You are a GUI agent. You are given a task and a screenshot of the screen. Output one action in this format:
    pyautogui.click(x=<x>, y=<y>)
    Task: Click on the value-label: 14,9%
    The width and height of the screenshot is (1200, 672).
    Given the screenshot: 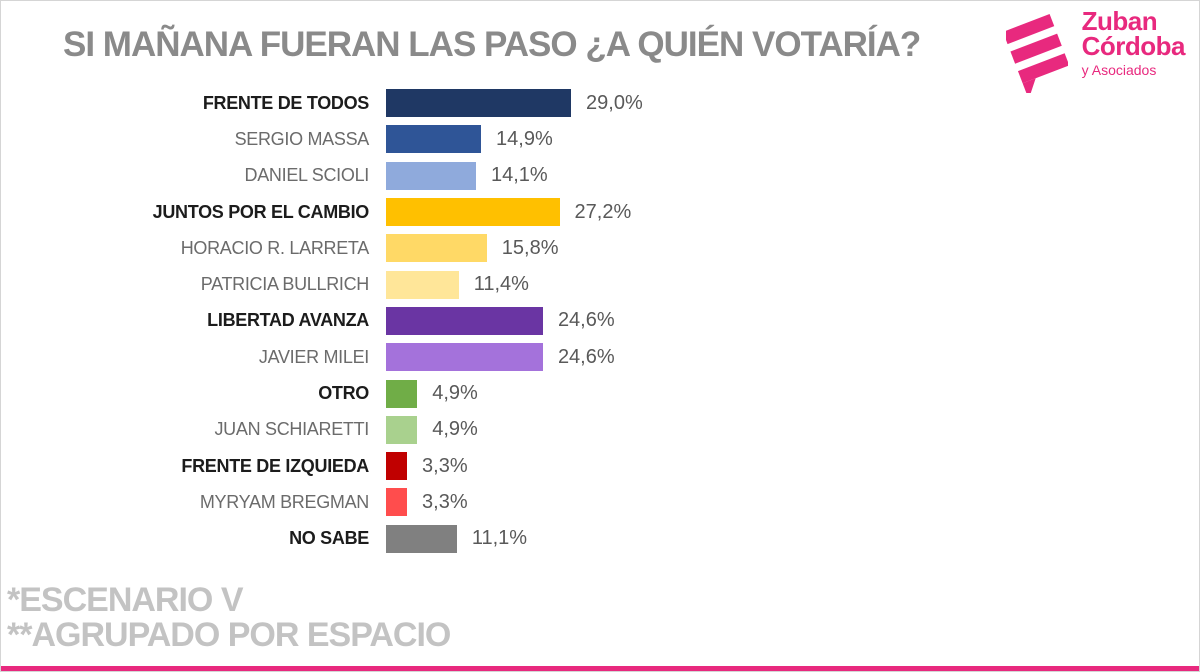 What is the action you would take?
    pyautogui.click(x=524, y=138)
    